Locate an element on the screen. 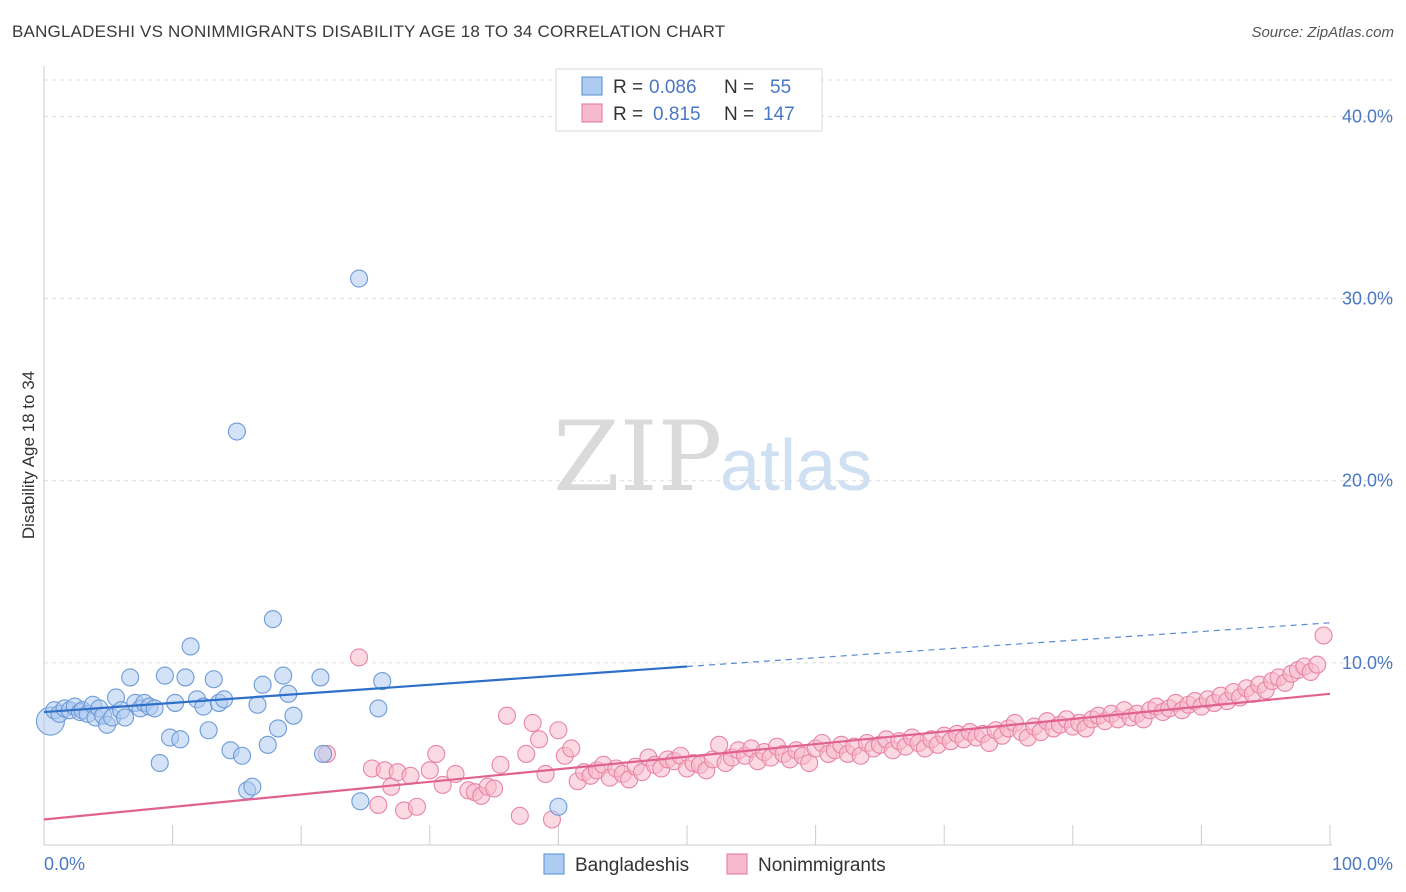  legend-n-value-2: 147 is located at coordinates (779, 114).